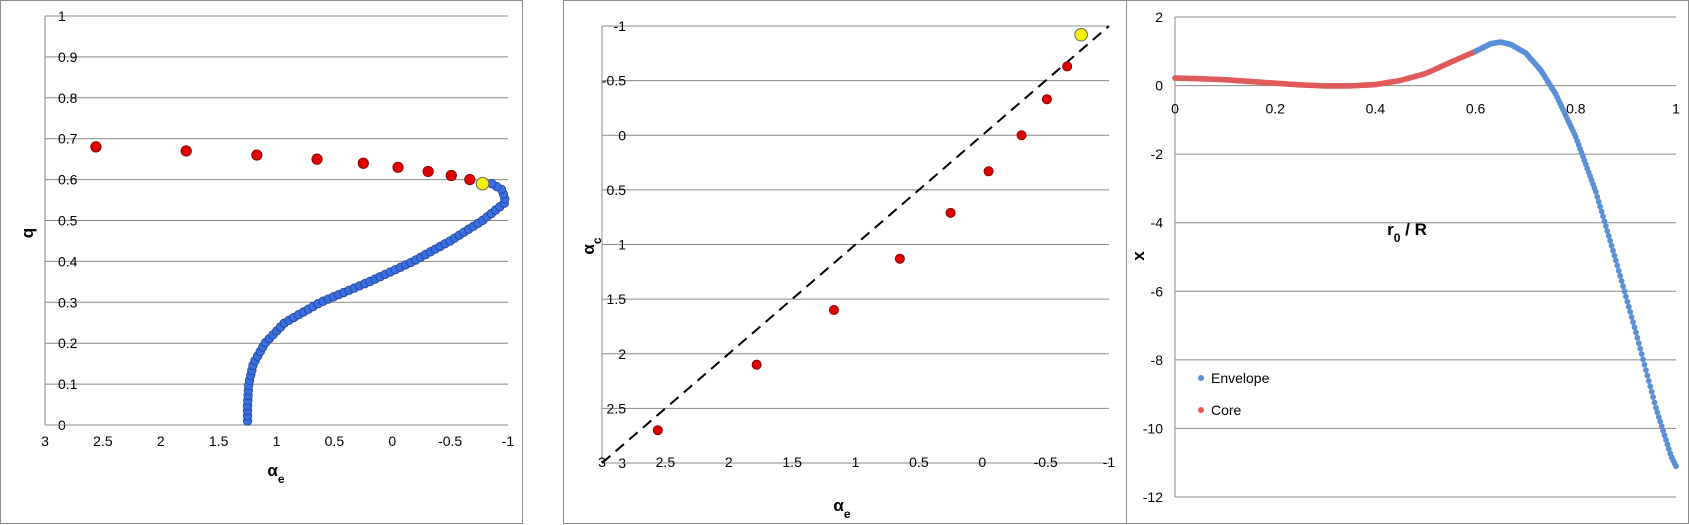 The image size is (1689, 525). What do you see at coordinates (68, 384) in the screenshot?
I see `y-tick-label: 0.1` at bounding box center [68, 384].